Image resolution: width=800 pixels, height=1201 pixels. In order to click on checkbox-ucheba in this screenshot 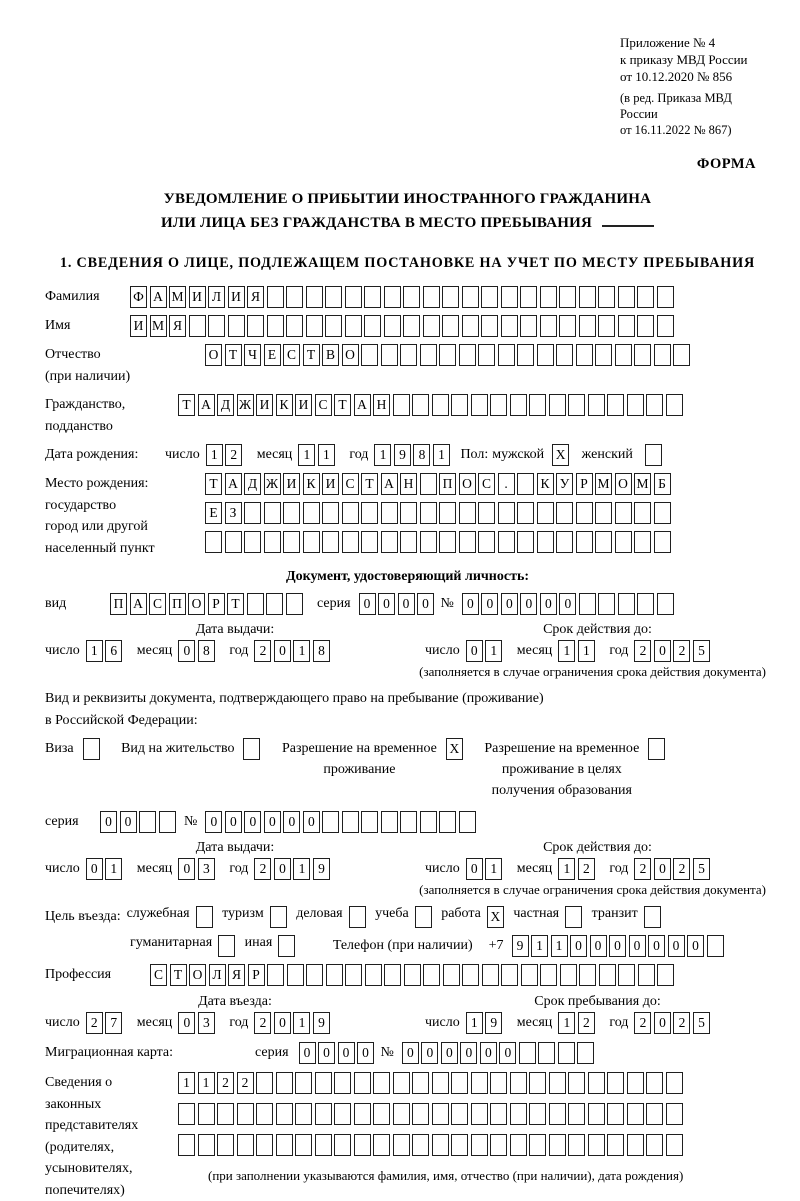, I will do `click(423, 917)`.